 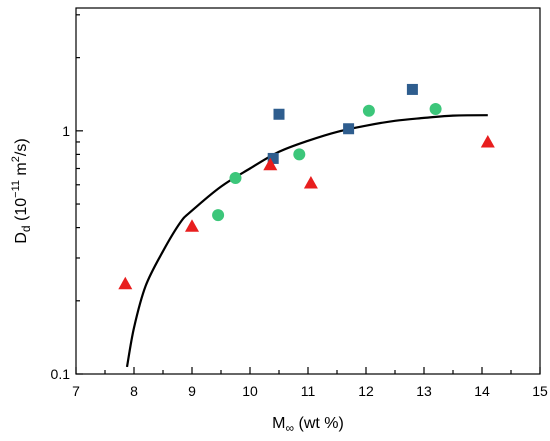 What do you see at coordinates (308, 391) in the screenshot?
I see `x-tick-label: 11` at bounding box center [308, 391].